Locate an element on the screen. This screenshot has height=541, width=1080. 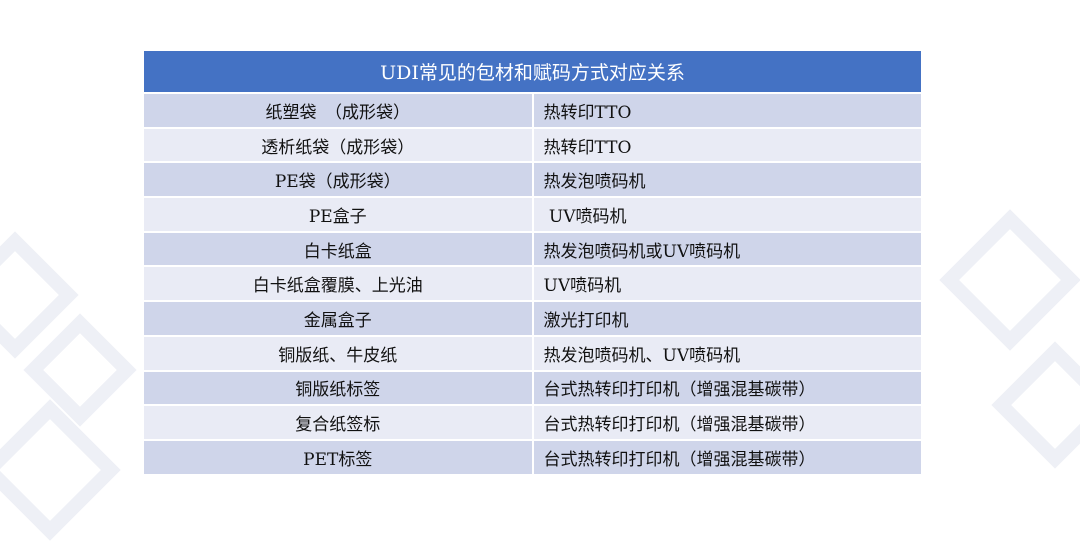
material-cell: 铜版纸标签 is located at coordinates (339, 388).